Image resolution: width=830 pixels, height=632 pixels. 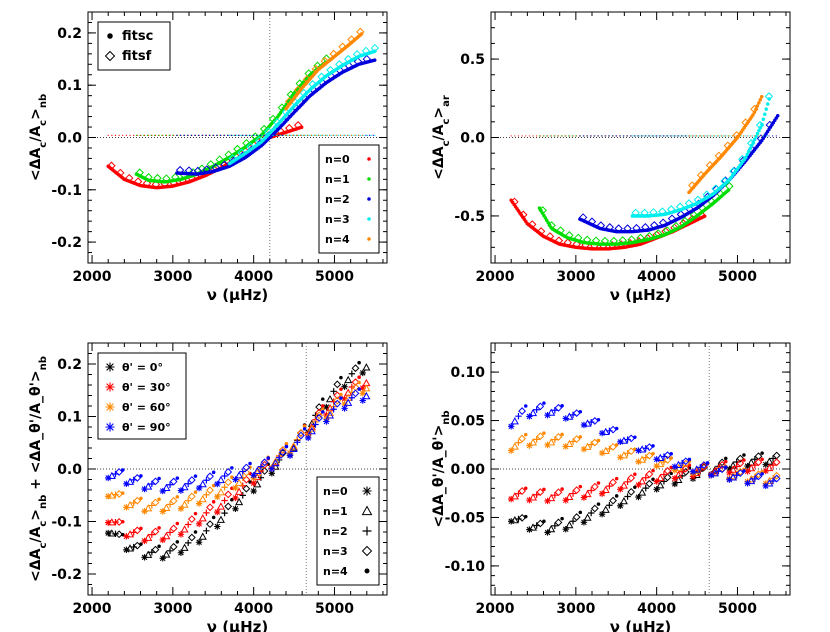 I want to click on x-tick-label: 3000, so click(x=575, y=277).